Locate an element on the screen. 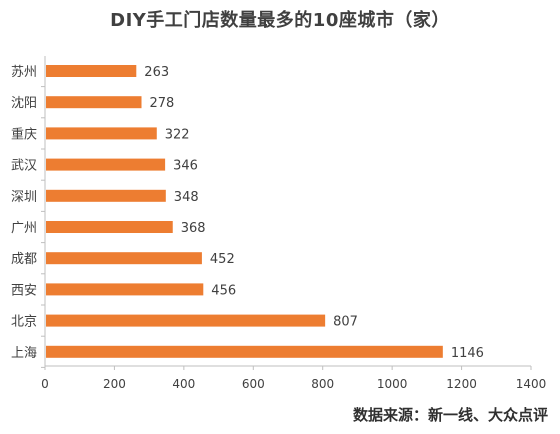 The height and width of the screenshot is (434, 560). data-label: 348 is located at coordinates (186, 197).